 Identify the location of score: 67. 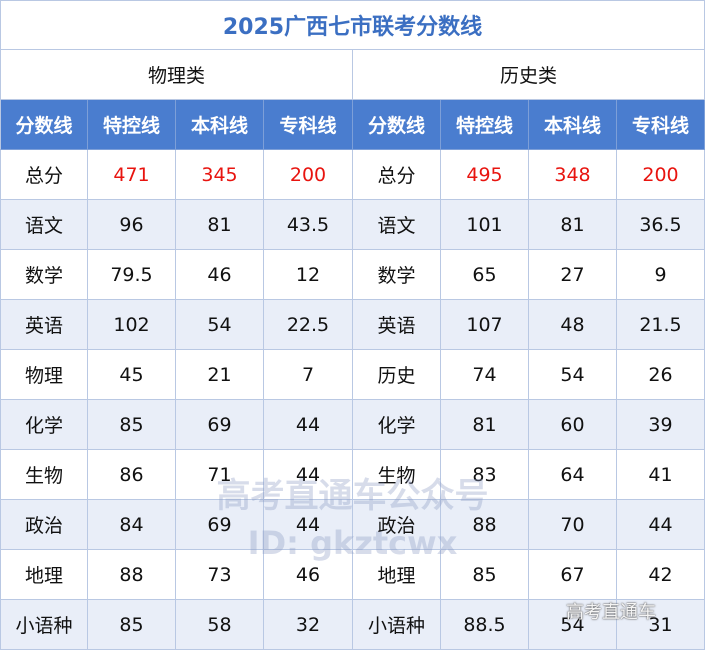
(573, 575).